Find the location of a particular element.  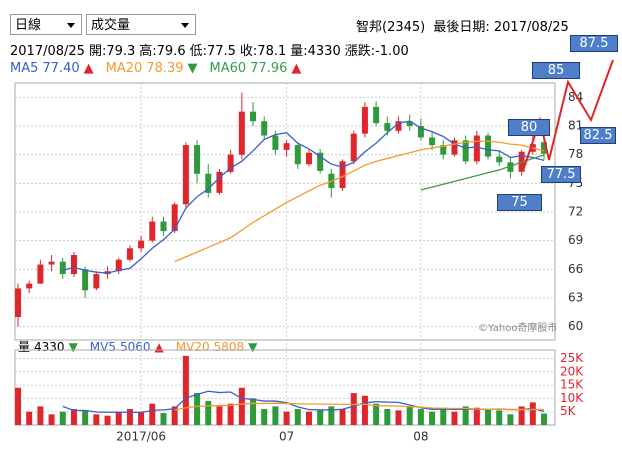

x-tick-label: 07 is located at coordinates (286, 437).